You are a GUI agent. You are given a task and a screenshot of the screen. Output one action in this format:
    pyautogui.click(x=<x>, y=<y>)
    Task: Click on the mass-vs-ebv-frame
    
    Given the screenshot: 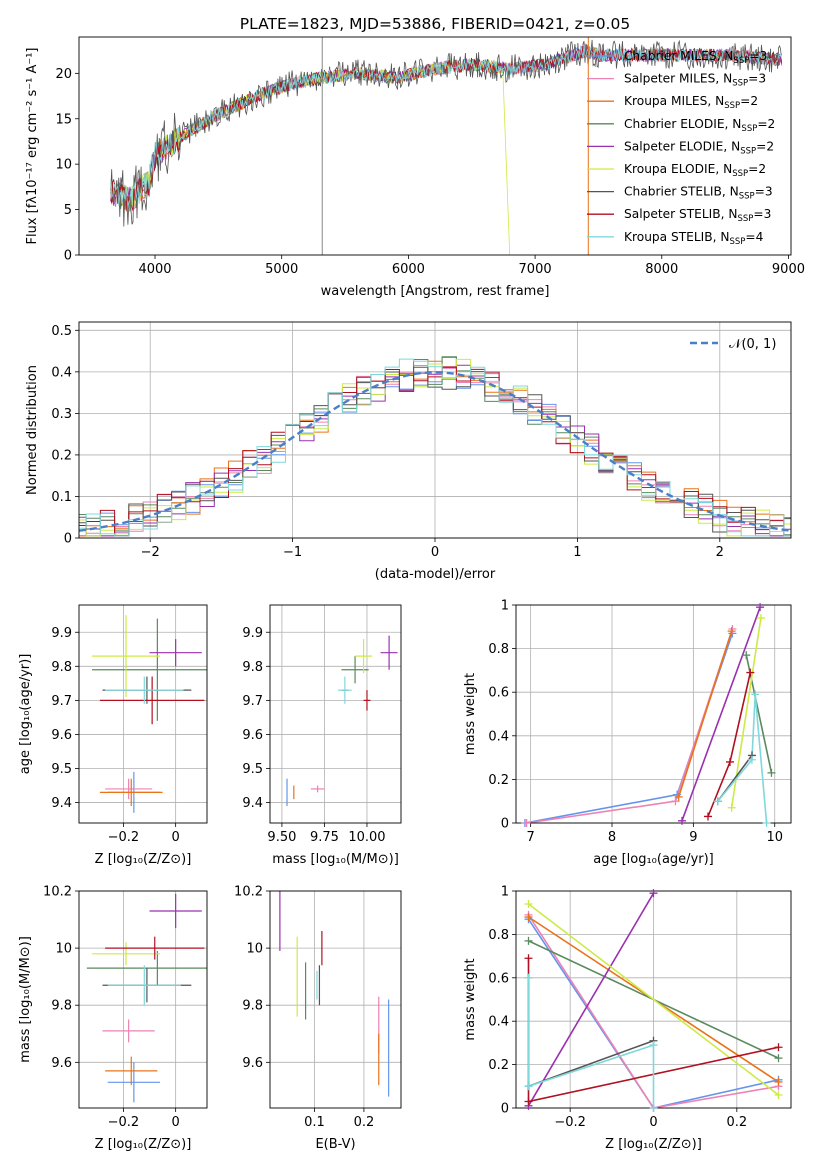 What is the action you would take?
    pyautogui.click(x=335, y=999)
    